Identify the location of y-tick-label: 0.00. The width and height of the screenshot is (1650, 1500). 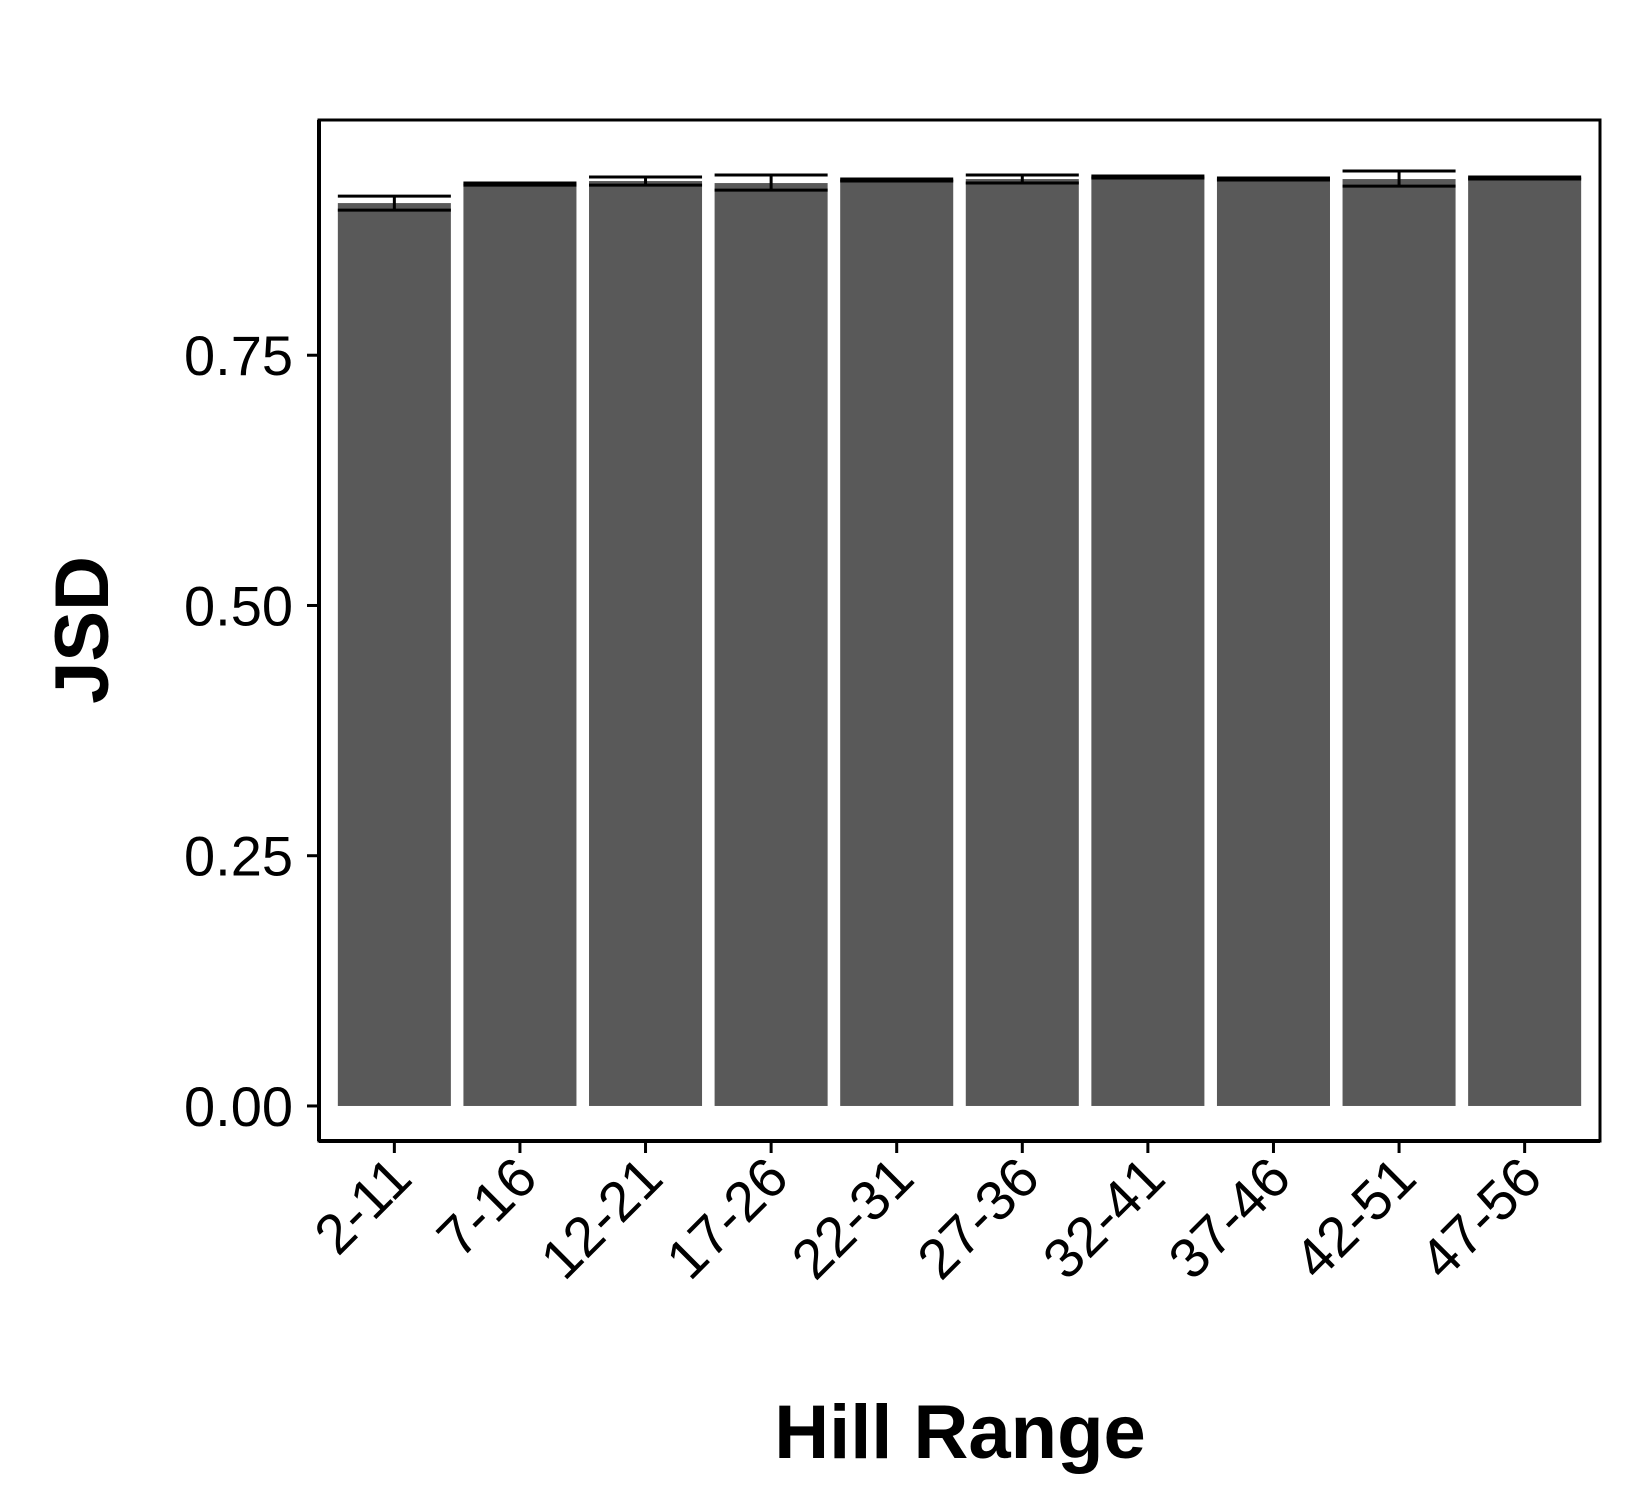
(238, 1106).